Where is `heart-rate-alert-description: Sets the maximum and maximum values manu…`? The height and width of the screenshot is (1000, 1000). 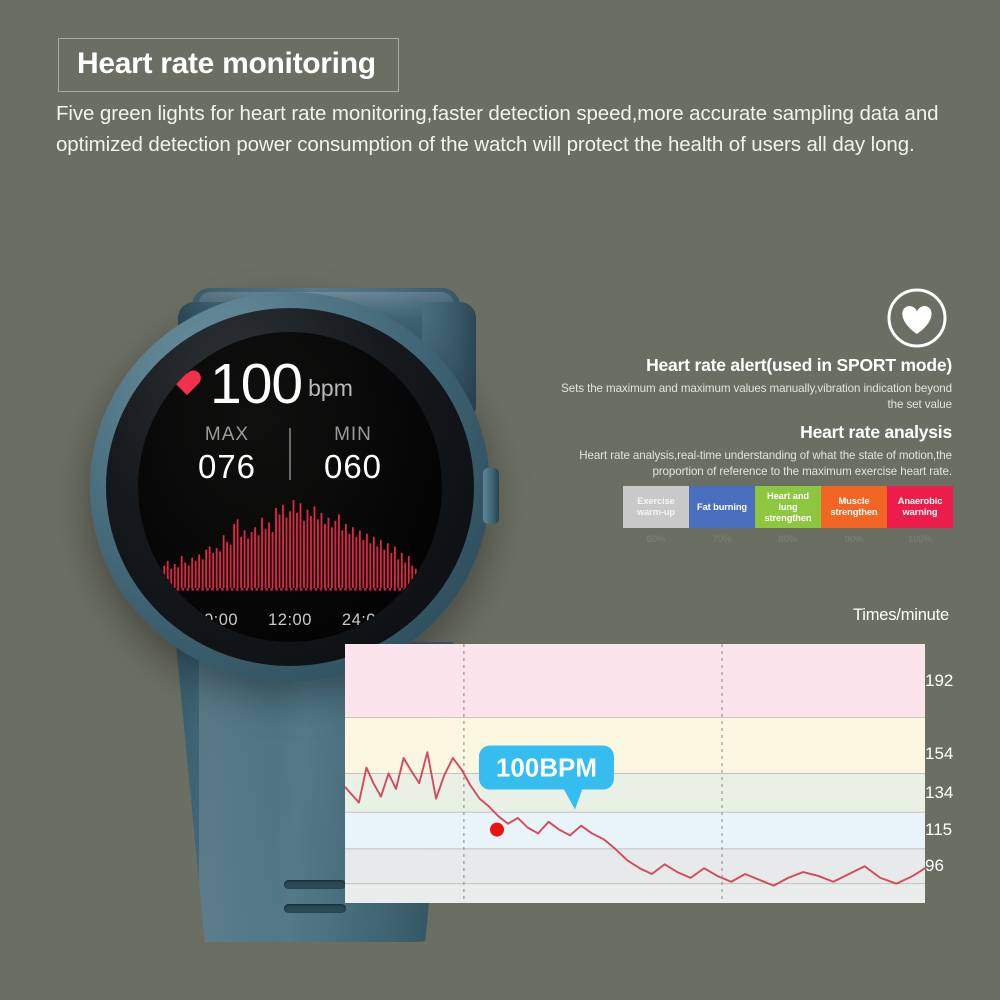 heart-rate-alert-description: Sets the maximum and maximum values manu… is located at coordinates (756, 396).